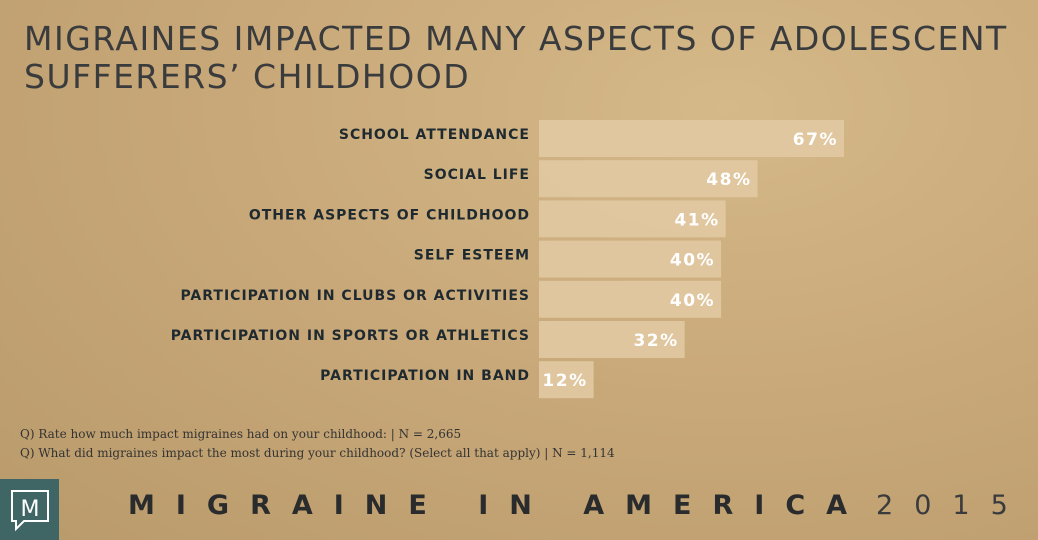 This screenshot has width=1038, height=540. What do you see at coordinates (247, 76) in the screenshot?
I see `chart-title-line-2: SUFFERERS’ CHILDHOOD` at bounding box center [247, 76].